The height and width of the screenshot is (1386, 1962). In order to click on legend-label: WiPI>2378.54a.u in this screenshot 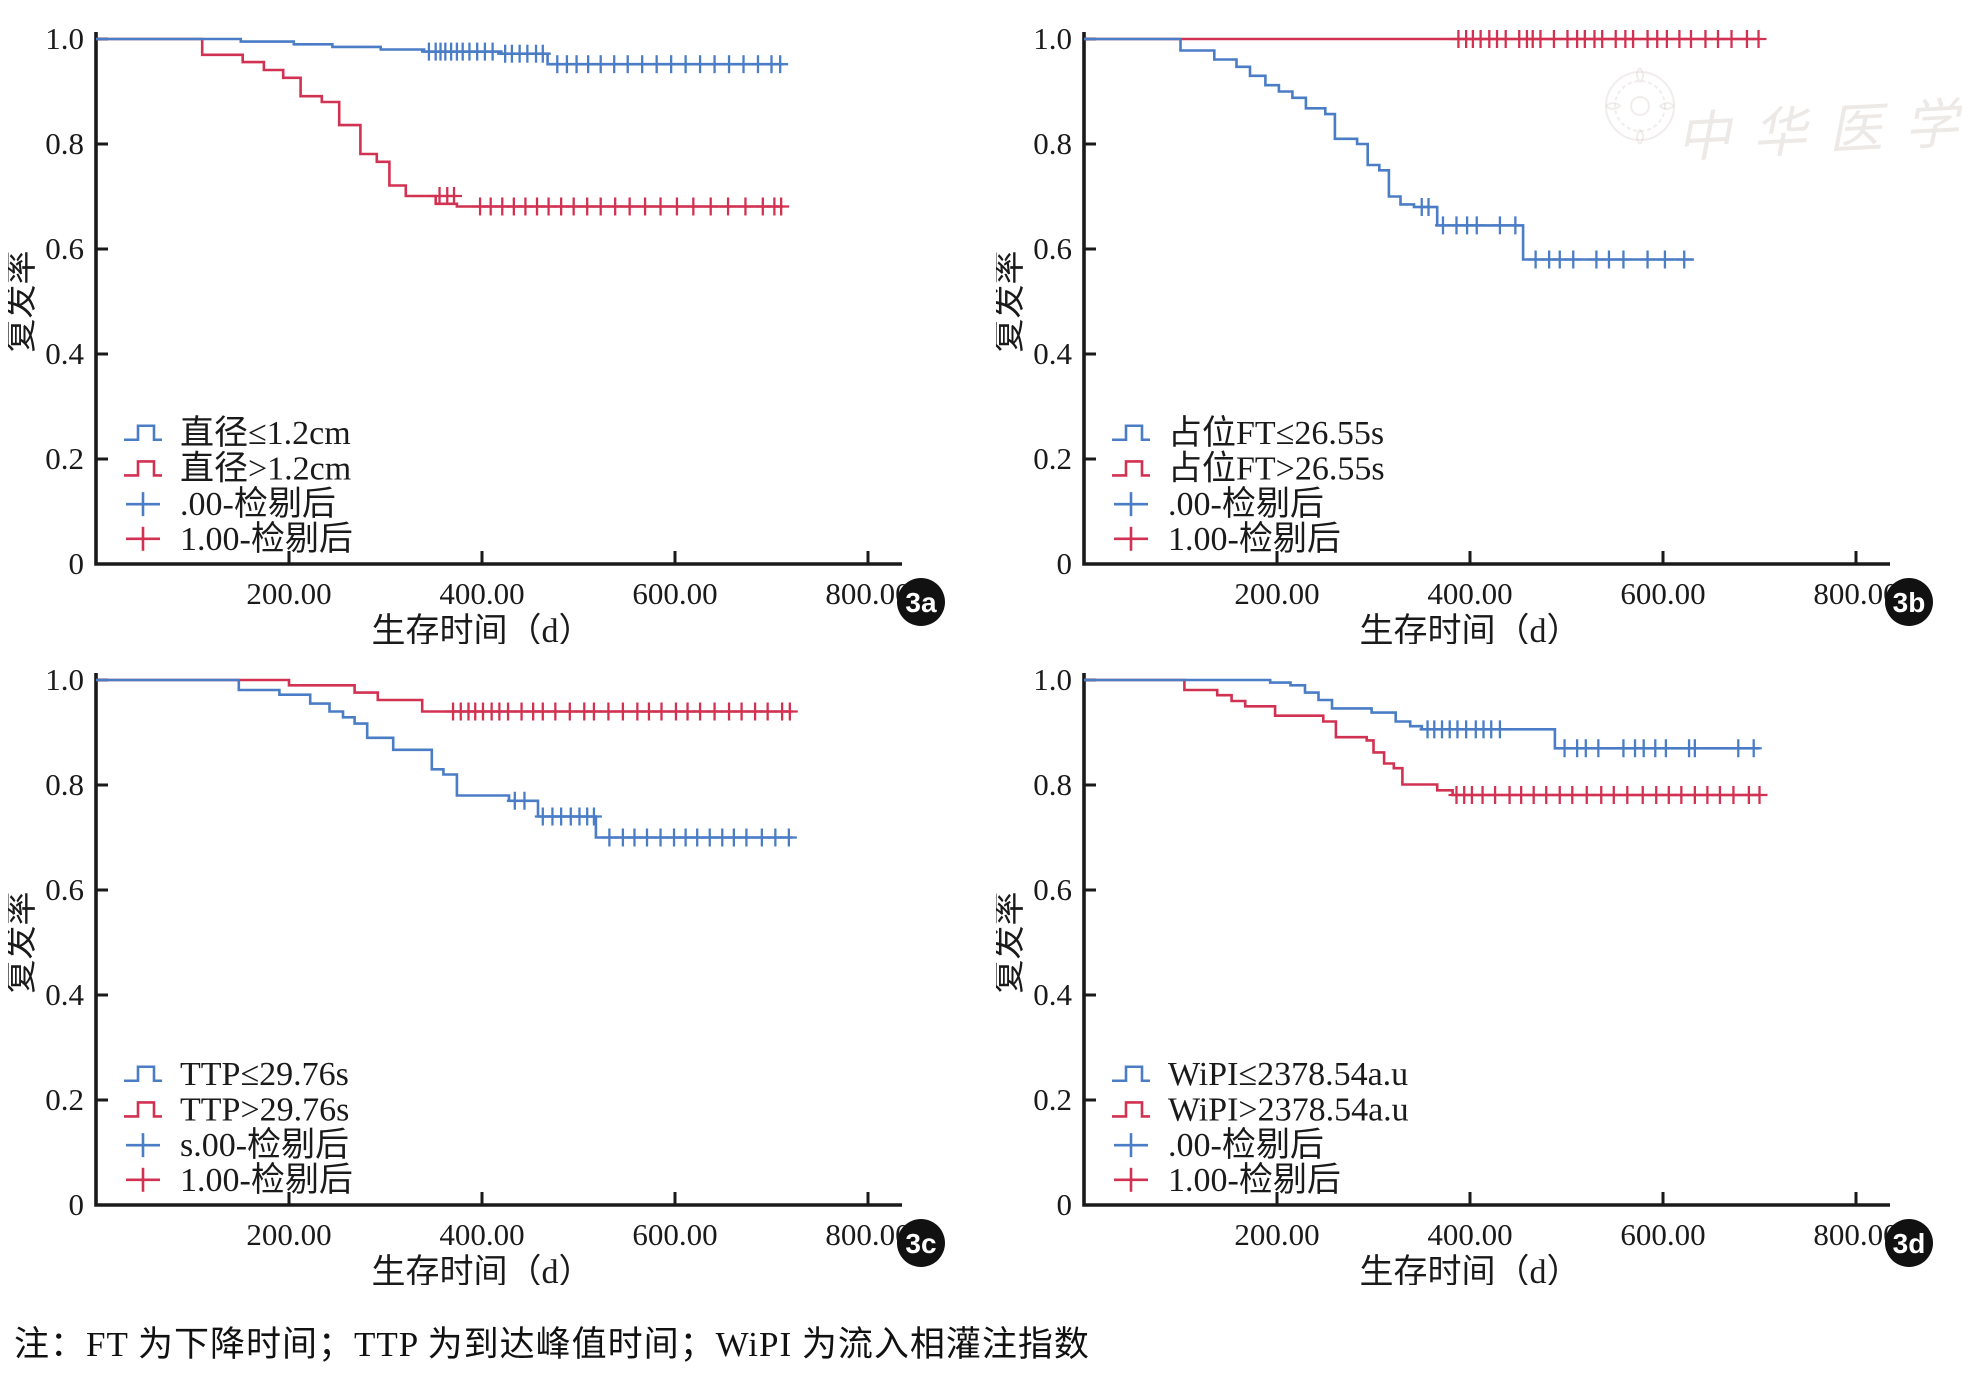, I will do `click(1288, 1109)`.